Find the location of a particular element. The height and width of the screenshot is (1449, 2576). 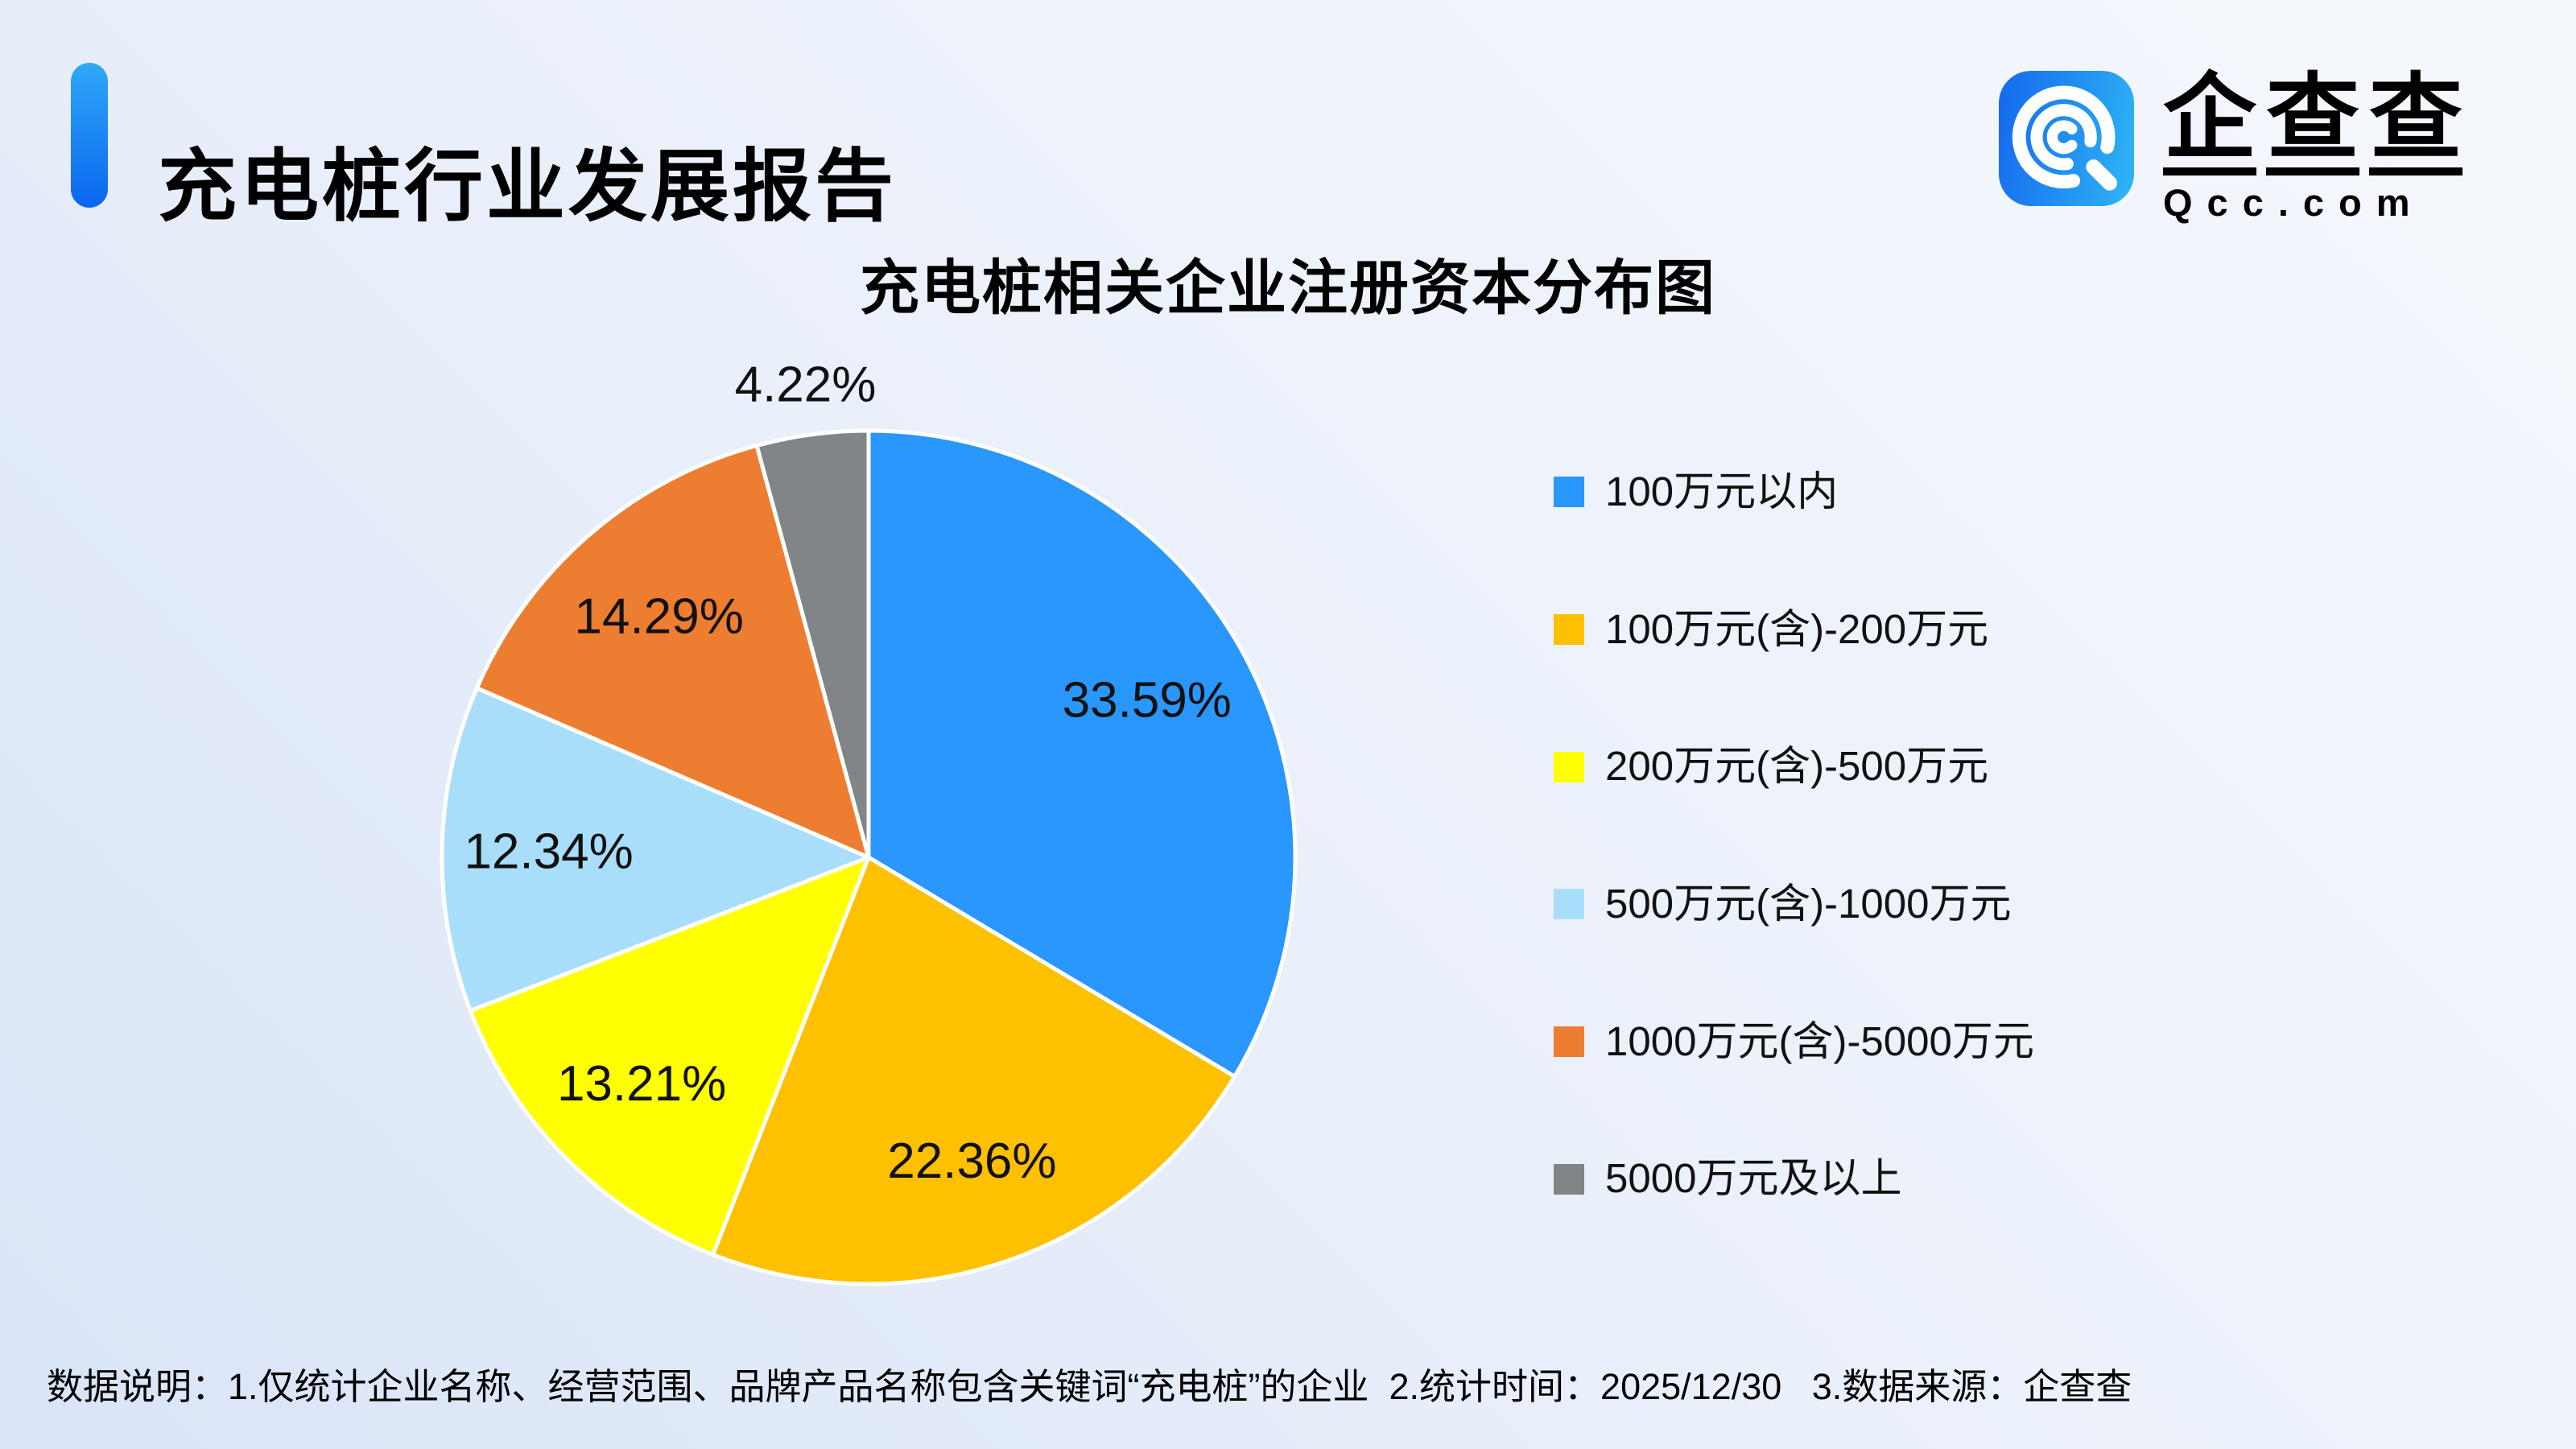

qcc-logo-text: 企查查 Qcc.com is located at coordinates (2317, 146).